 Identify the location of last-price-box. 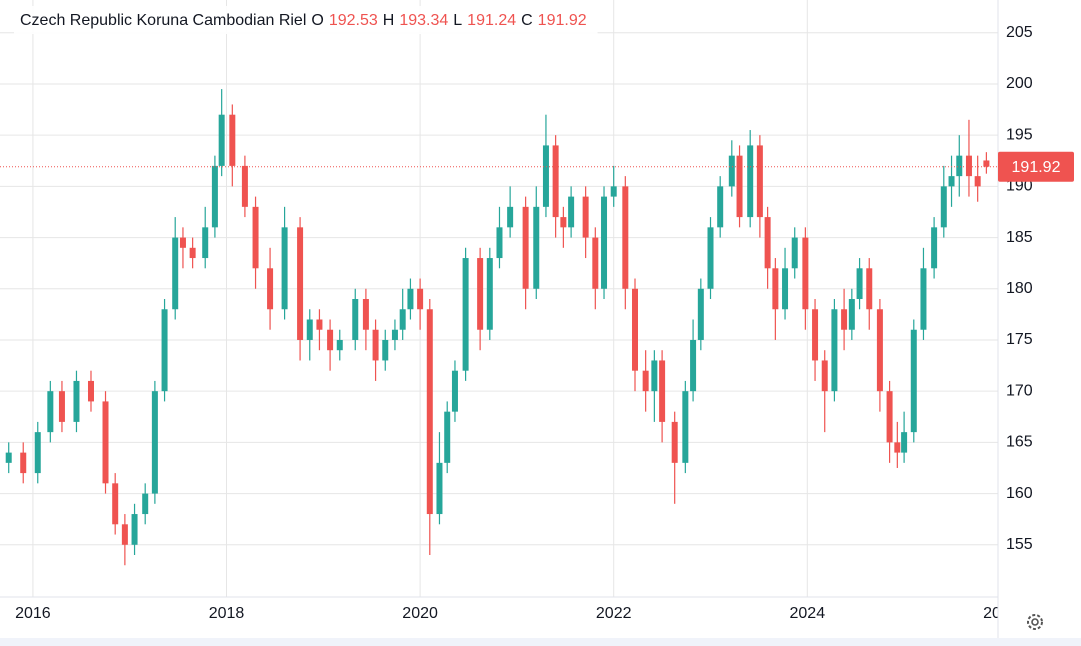
(1036, 166).